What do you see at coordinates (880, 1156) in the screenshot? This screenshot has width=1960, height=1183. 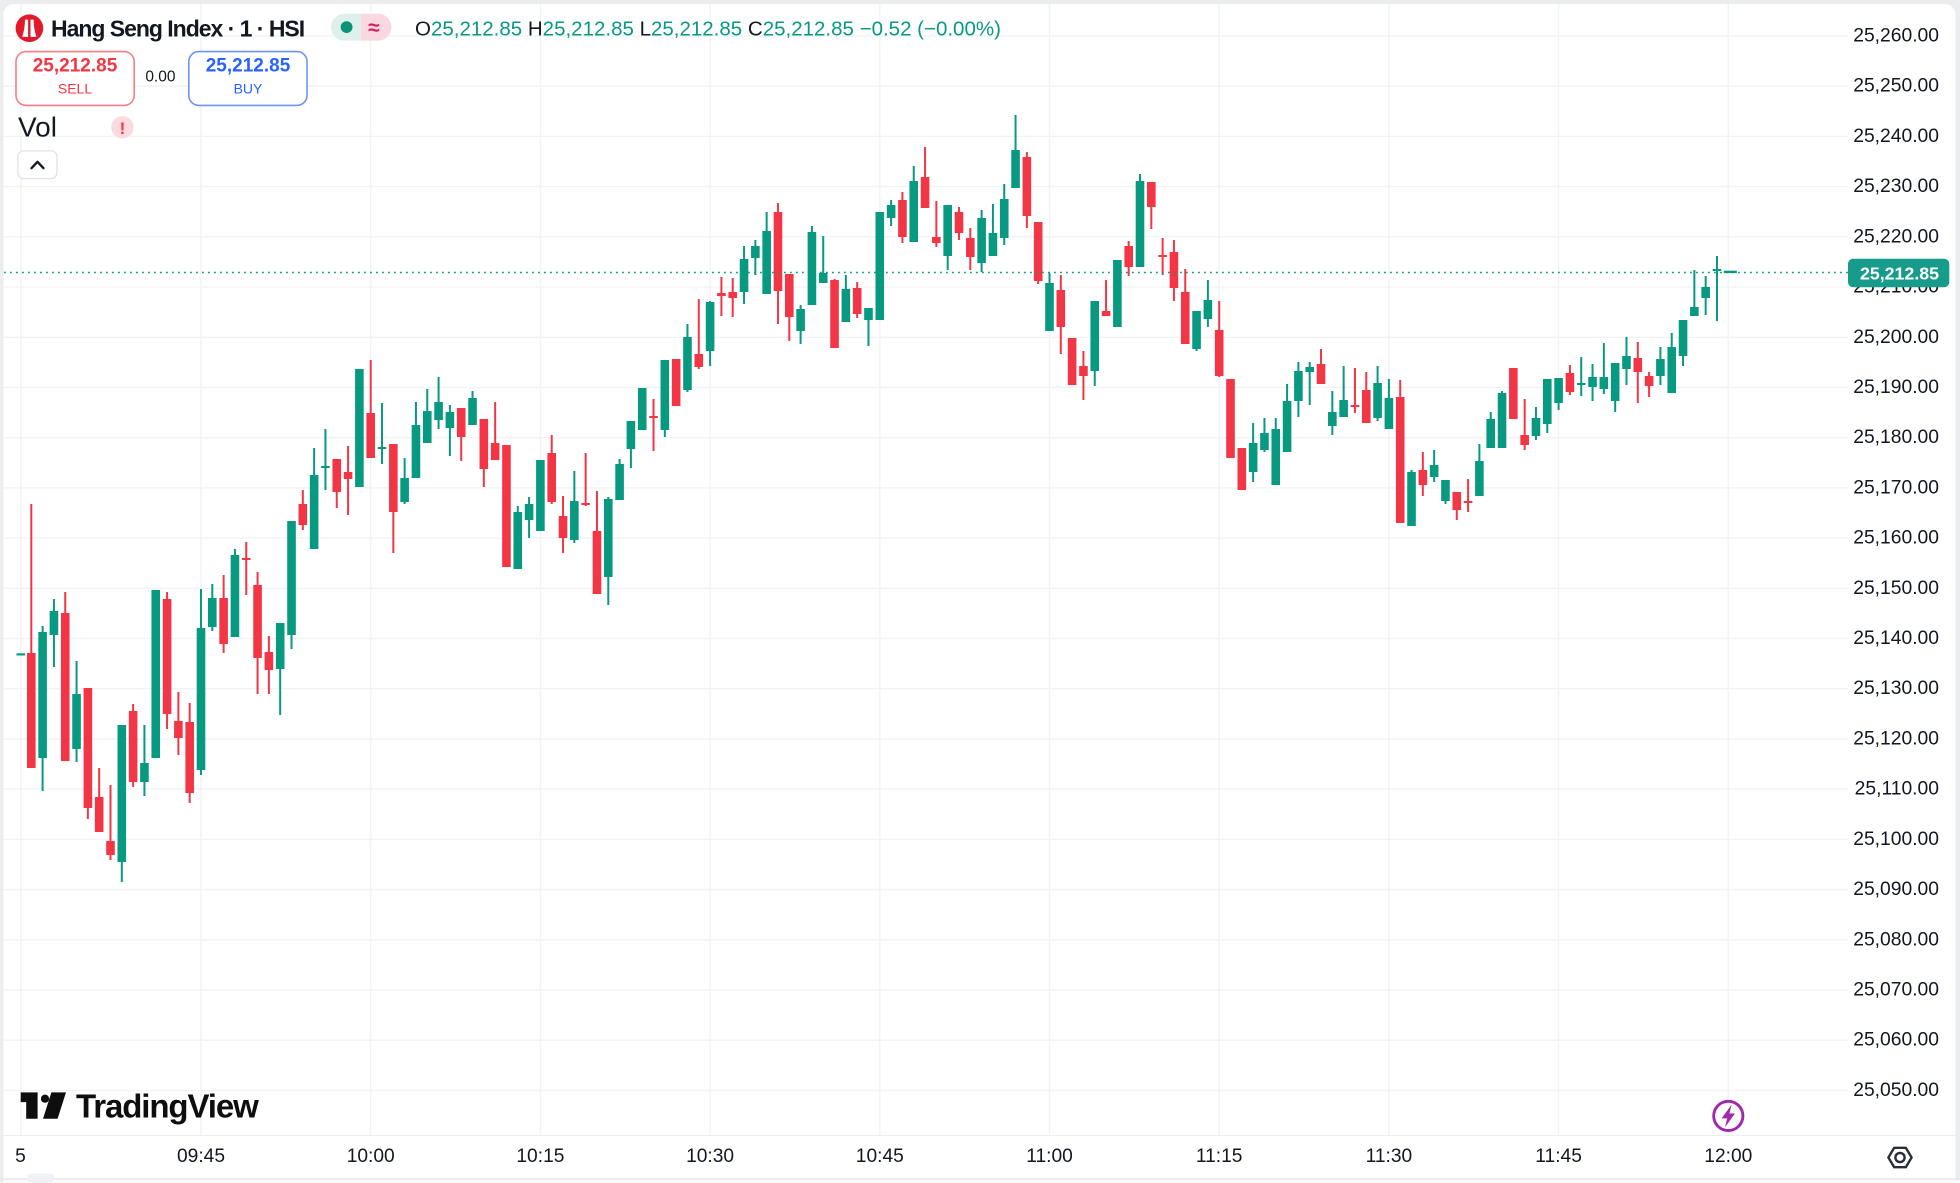 I see `svg-text: 10:45` at bounding box center [880, 1156].